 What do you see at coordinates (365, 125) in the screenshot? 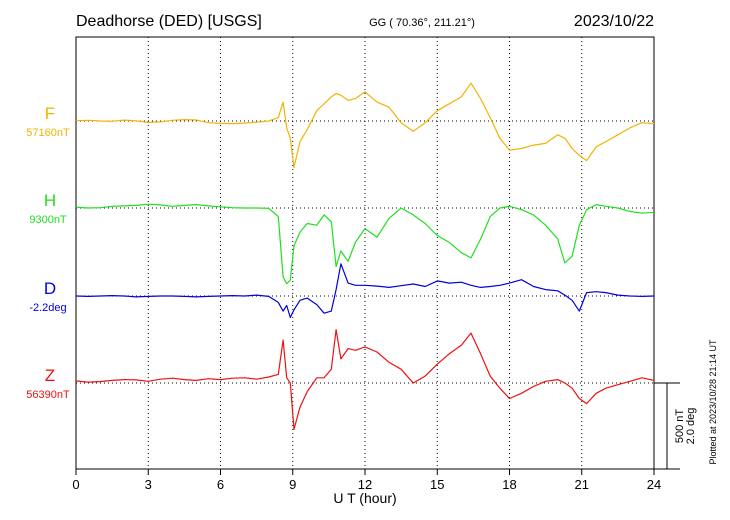
I see `series-line-f` at bounding box center [365, 125].